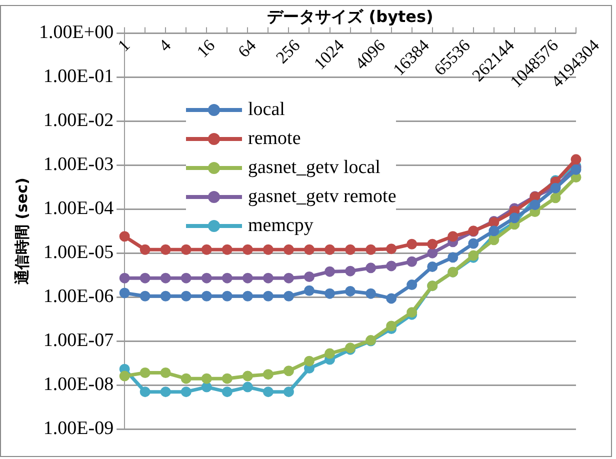  Describe the element at coordinates (78, 341) in the screenshot. I see `y-tick-label: 1.00E-07` at that location.